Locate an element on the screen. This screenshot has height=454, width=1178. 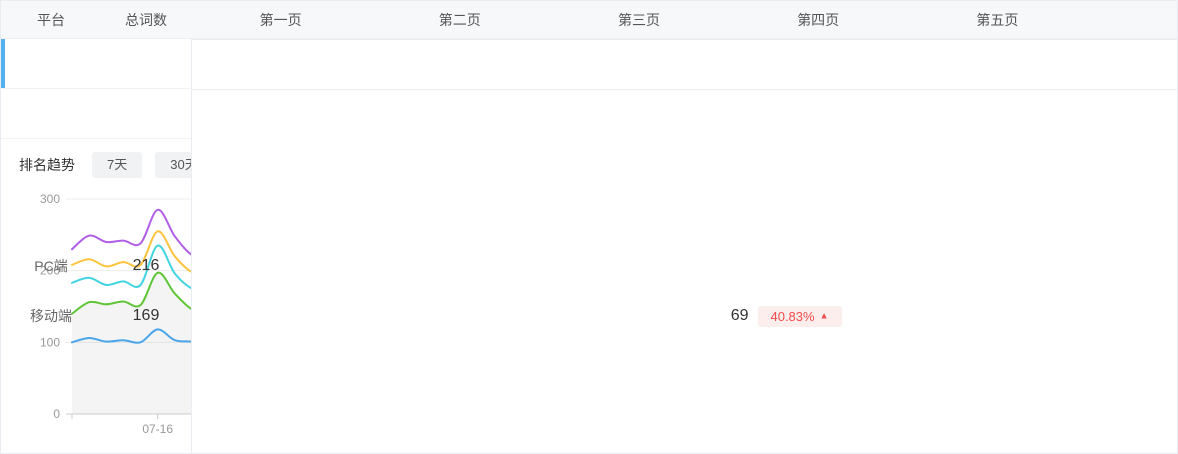
change-badge: 40.83% ▲ is located at coordinates (799, 316).